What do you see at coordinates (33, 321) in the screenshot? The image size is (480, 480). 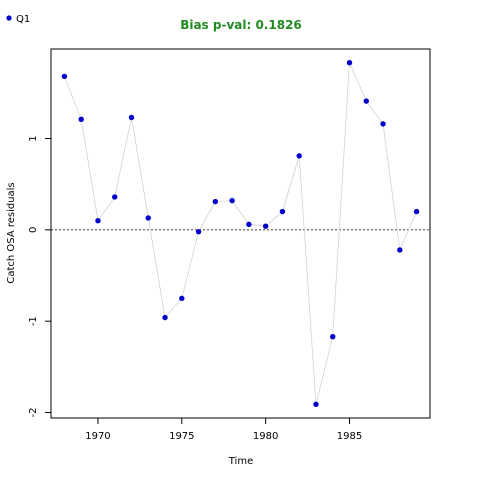 I see `y-tick-label: -1` at bounding box center [33, 321].